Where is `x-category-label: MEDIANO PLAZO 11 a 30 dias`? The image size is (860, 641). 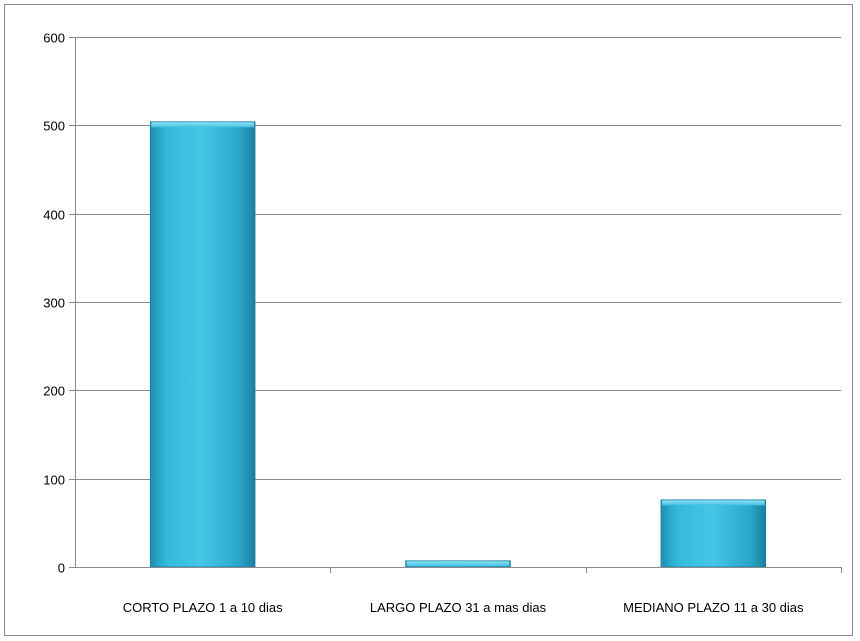 x-category-label: MEDIANO PLAZO 11 a 30 dias is located at coordinates (713, 607).